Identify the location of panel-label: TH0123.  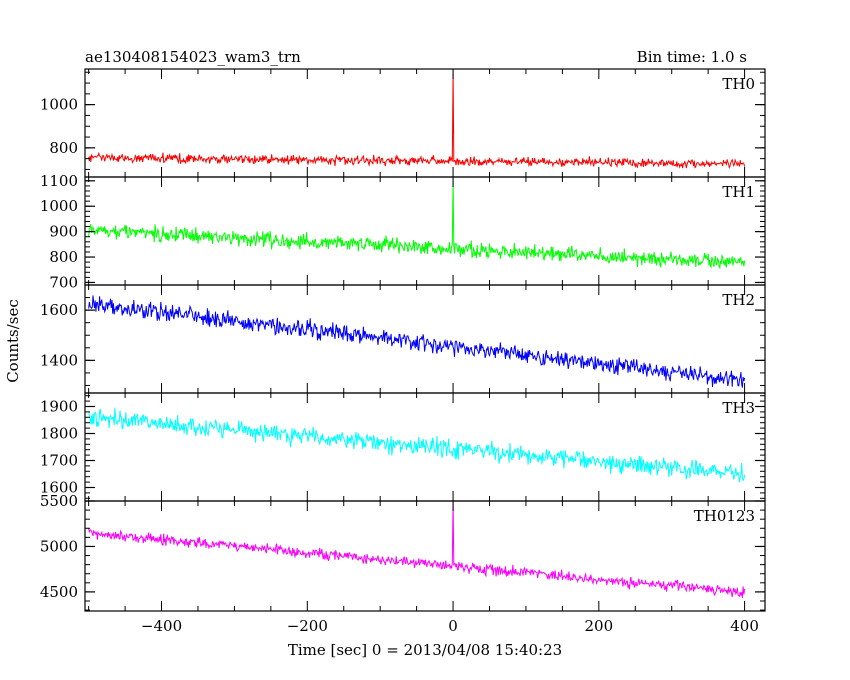
(724, 516).